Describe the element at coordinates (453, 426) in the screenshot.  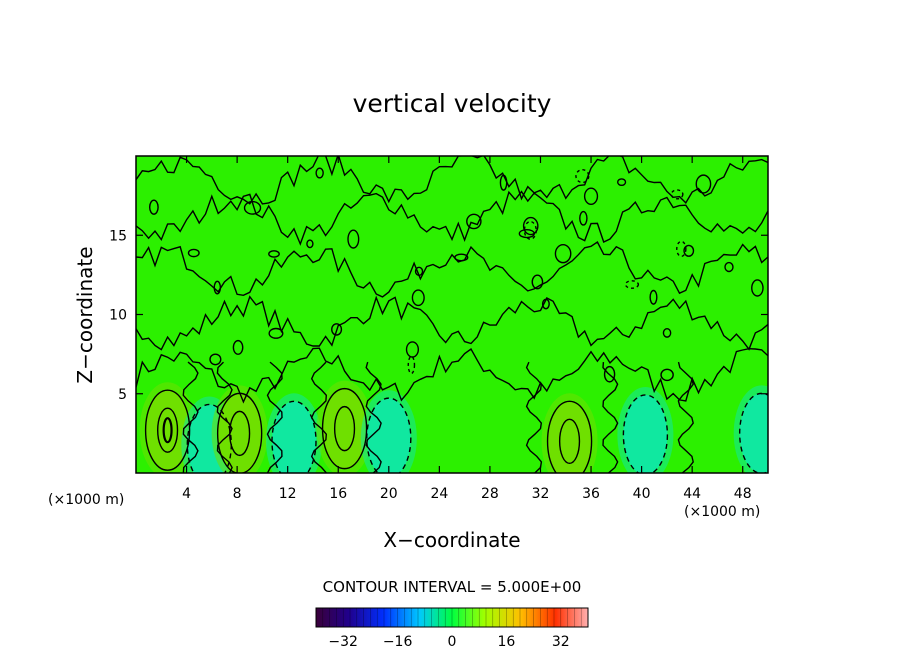
I see `field-features` at that location.